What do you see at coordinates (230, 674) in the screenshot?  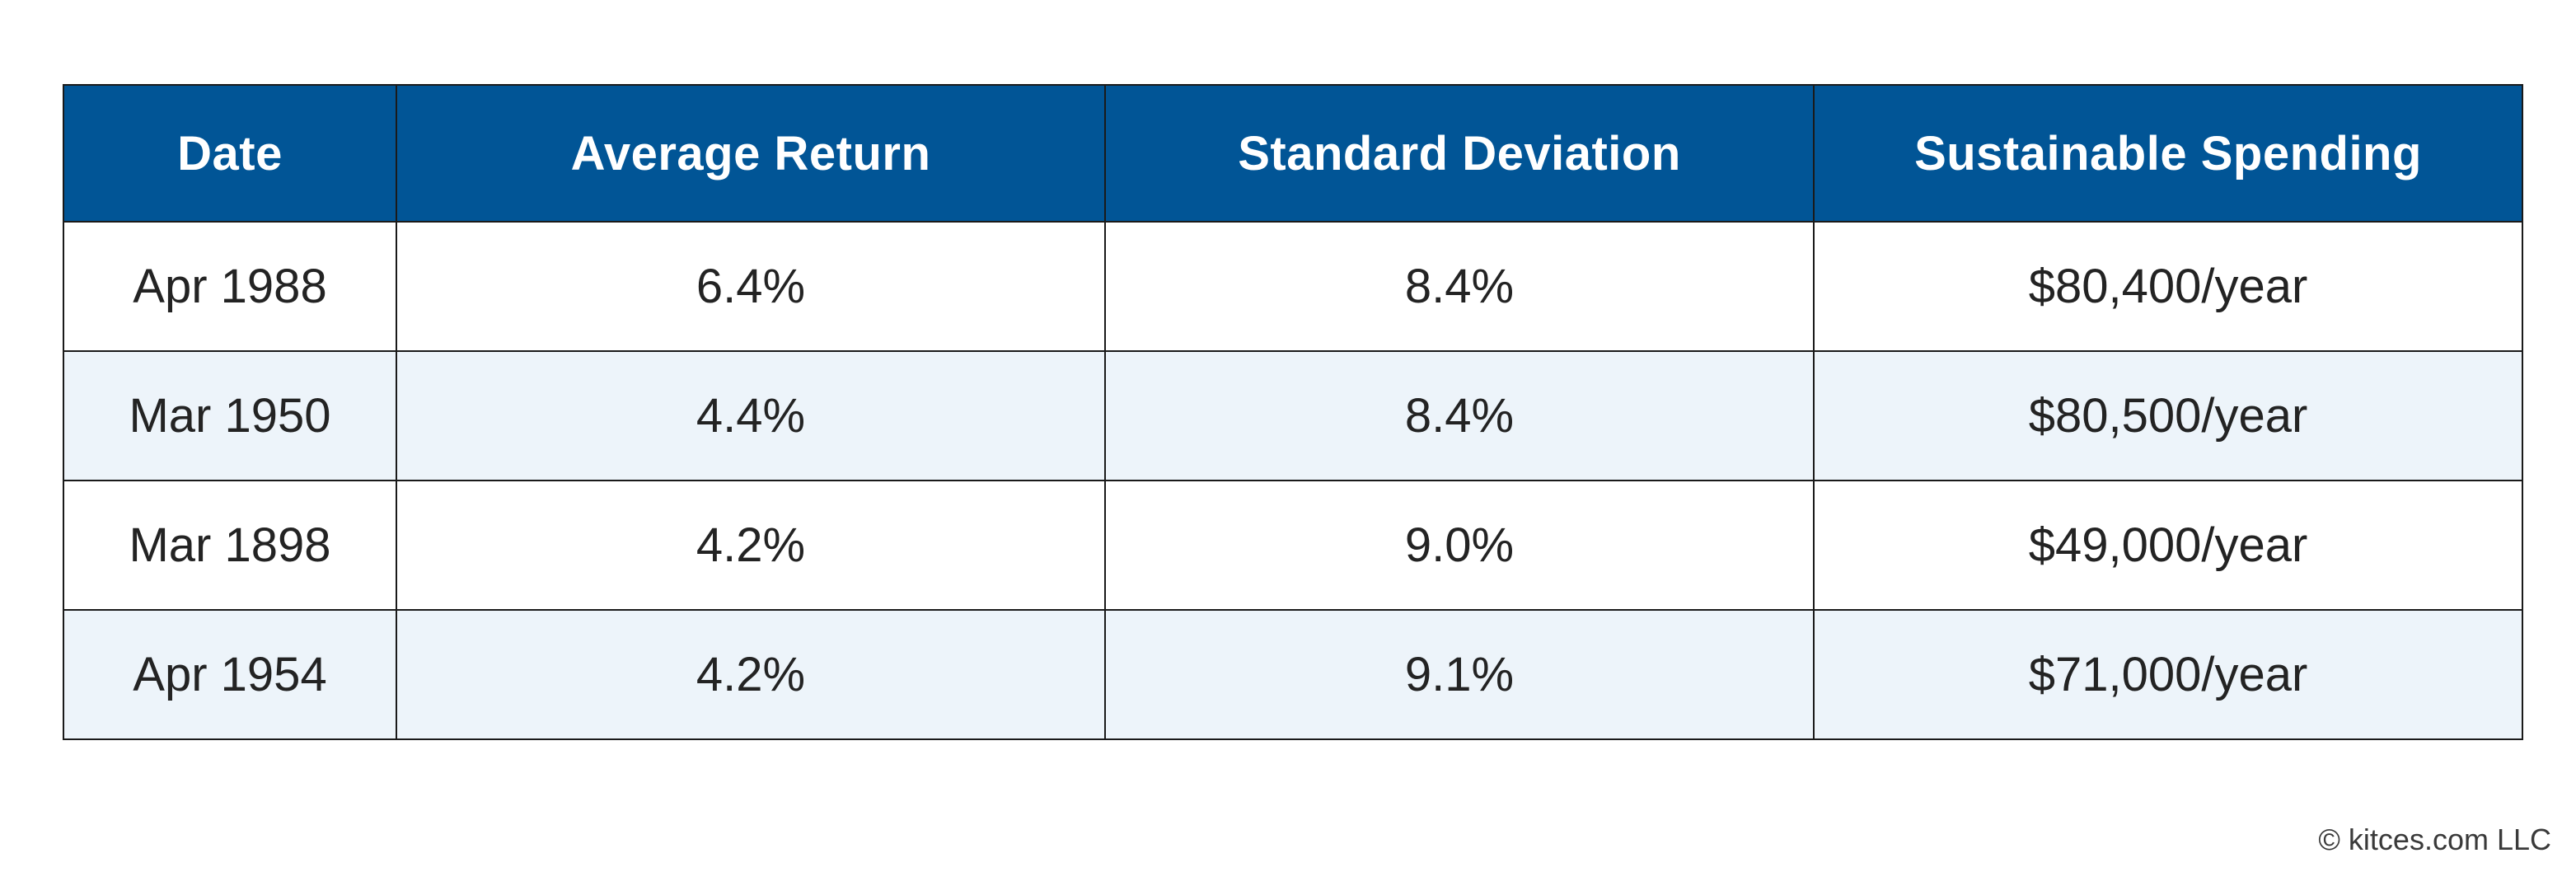 I see `cell-date: Apr 1954` at bounding box center [230, 674].